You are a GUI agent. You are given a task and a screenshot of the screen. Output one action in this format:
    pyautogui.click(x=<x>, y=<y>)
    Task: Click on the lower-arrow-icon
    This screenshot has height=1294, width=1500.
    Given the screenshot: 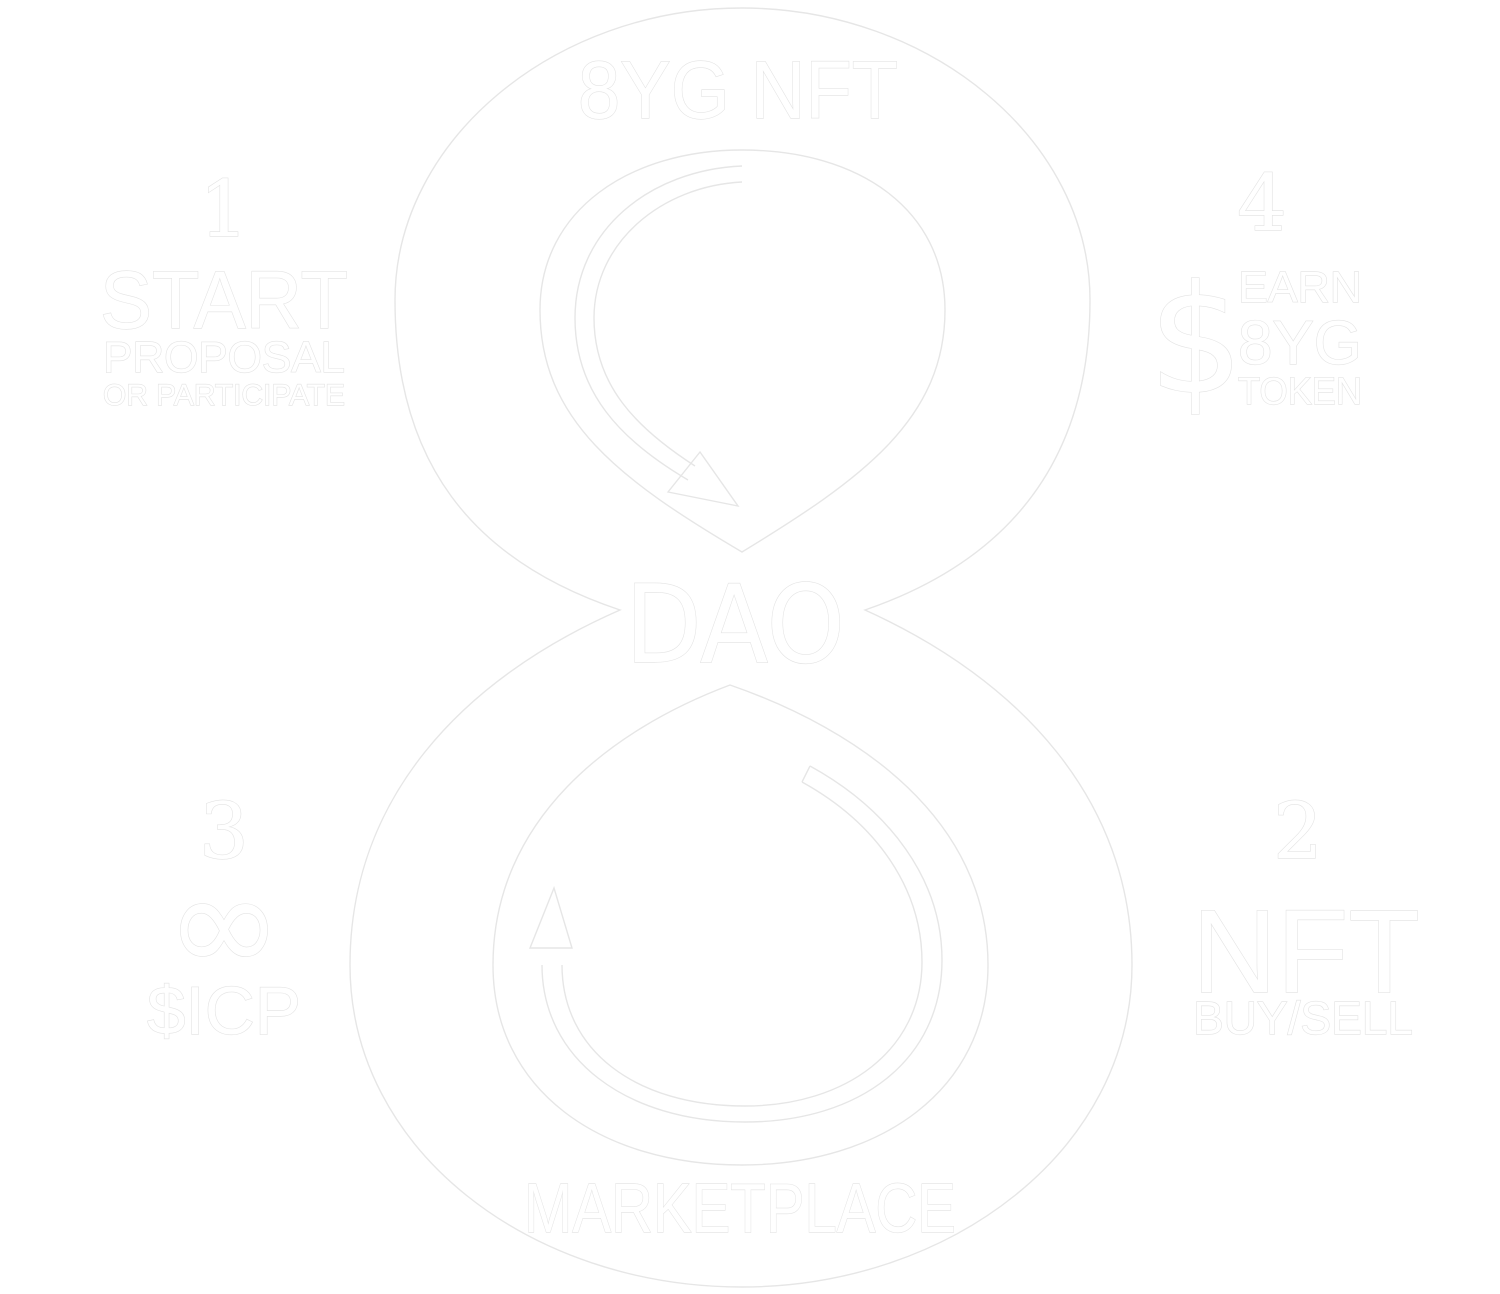 What is the action you would take?
    pyautogui.click(x=735, y=944)
    